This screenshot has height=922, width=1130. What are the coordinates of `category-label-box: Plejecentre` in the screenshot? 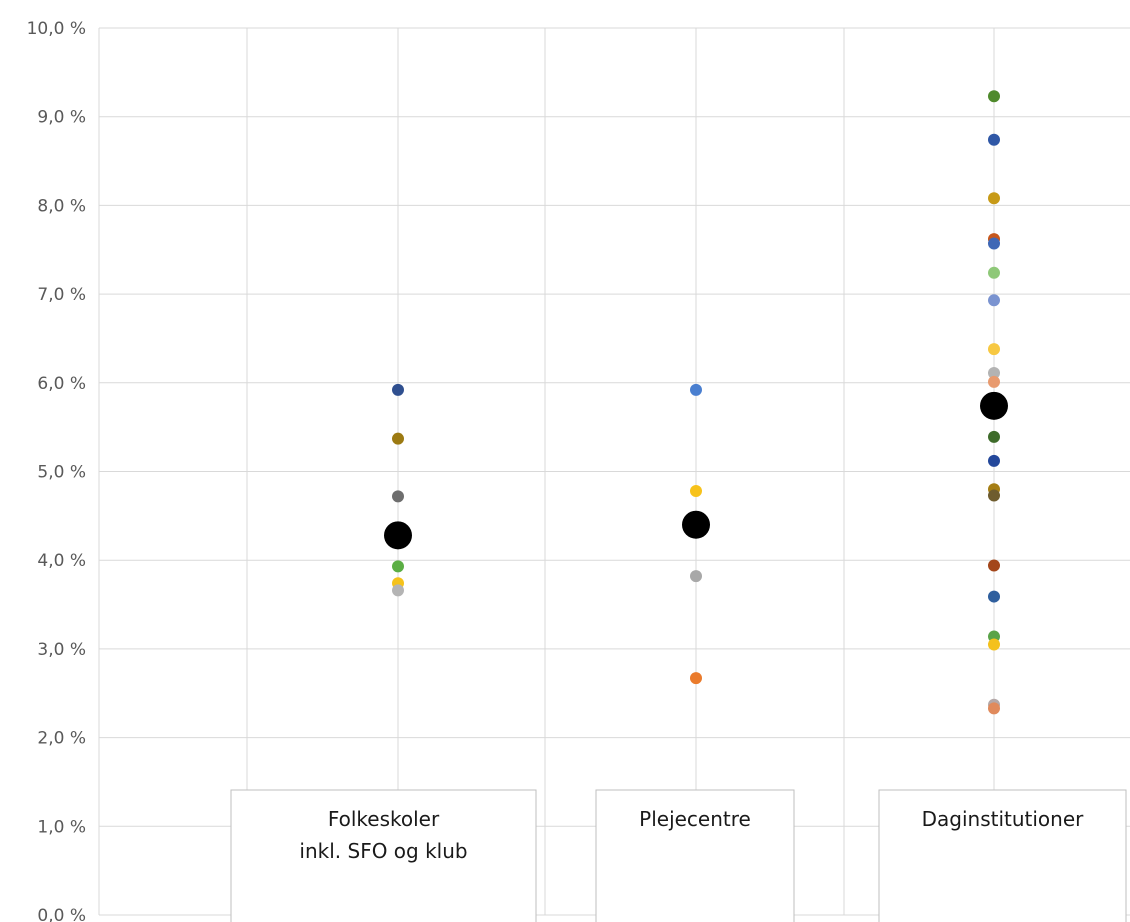 It's located at (695, 855).